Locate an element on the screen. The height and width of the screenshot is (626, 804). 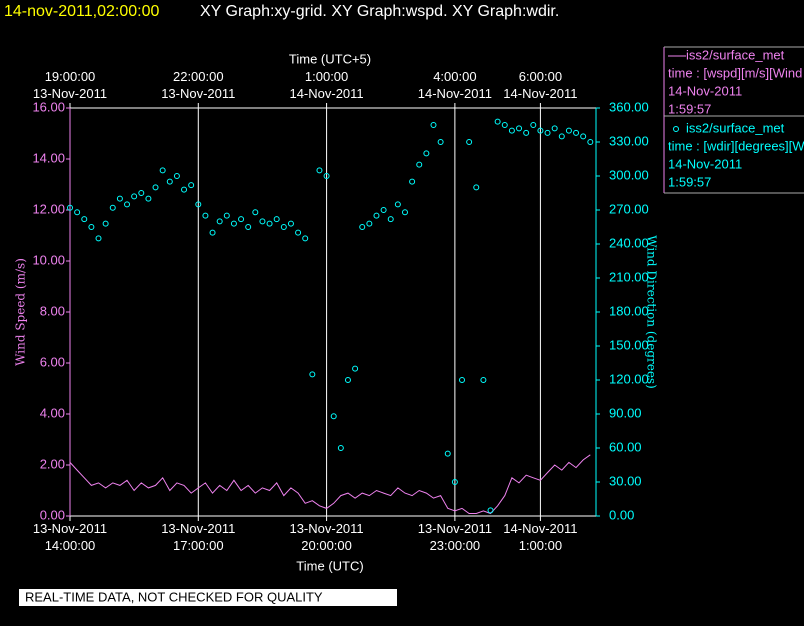
x-tick-label: 13-Nov-2011 20:00:00 is located at coordinates (326, 537).